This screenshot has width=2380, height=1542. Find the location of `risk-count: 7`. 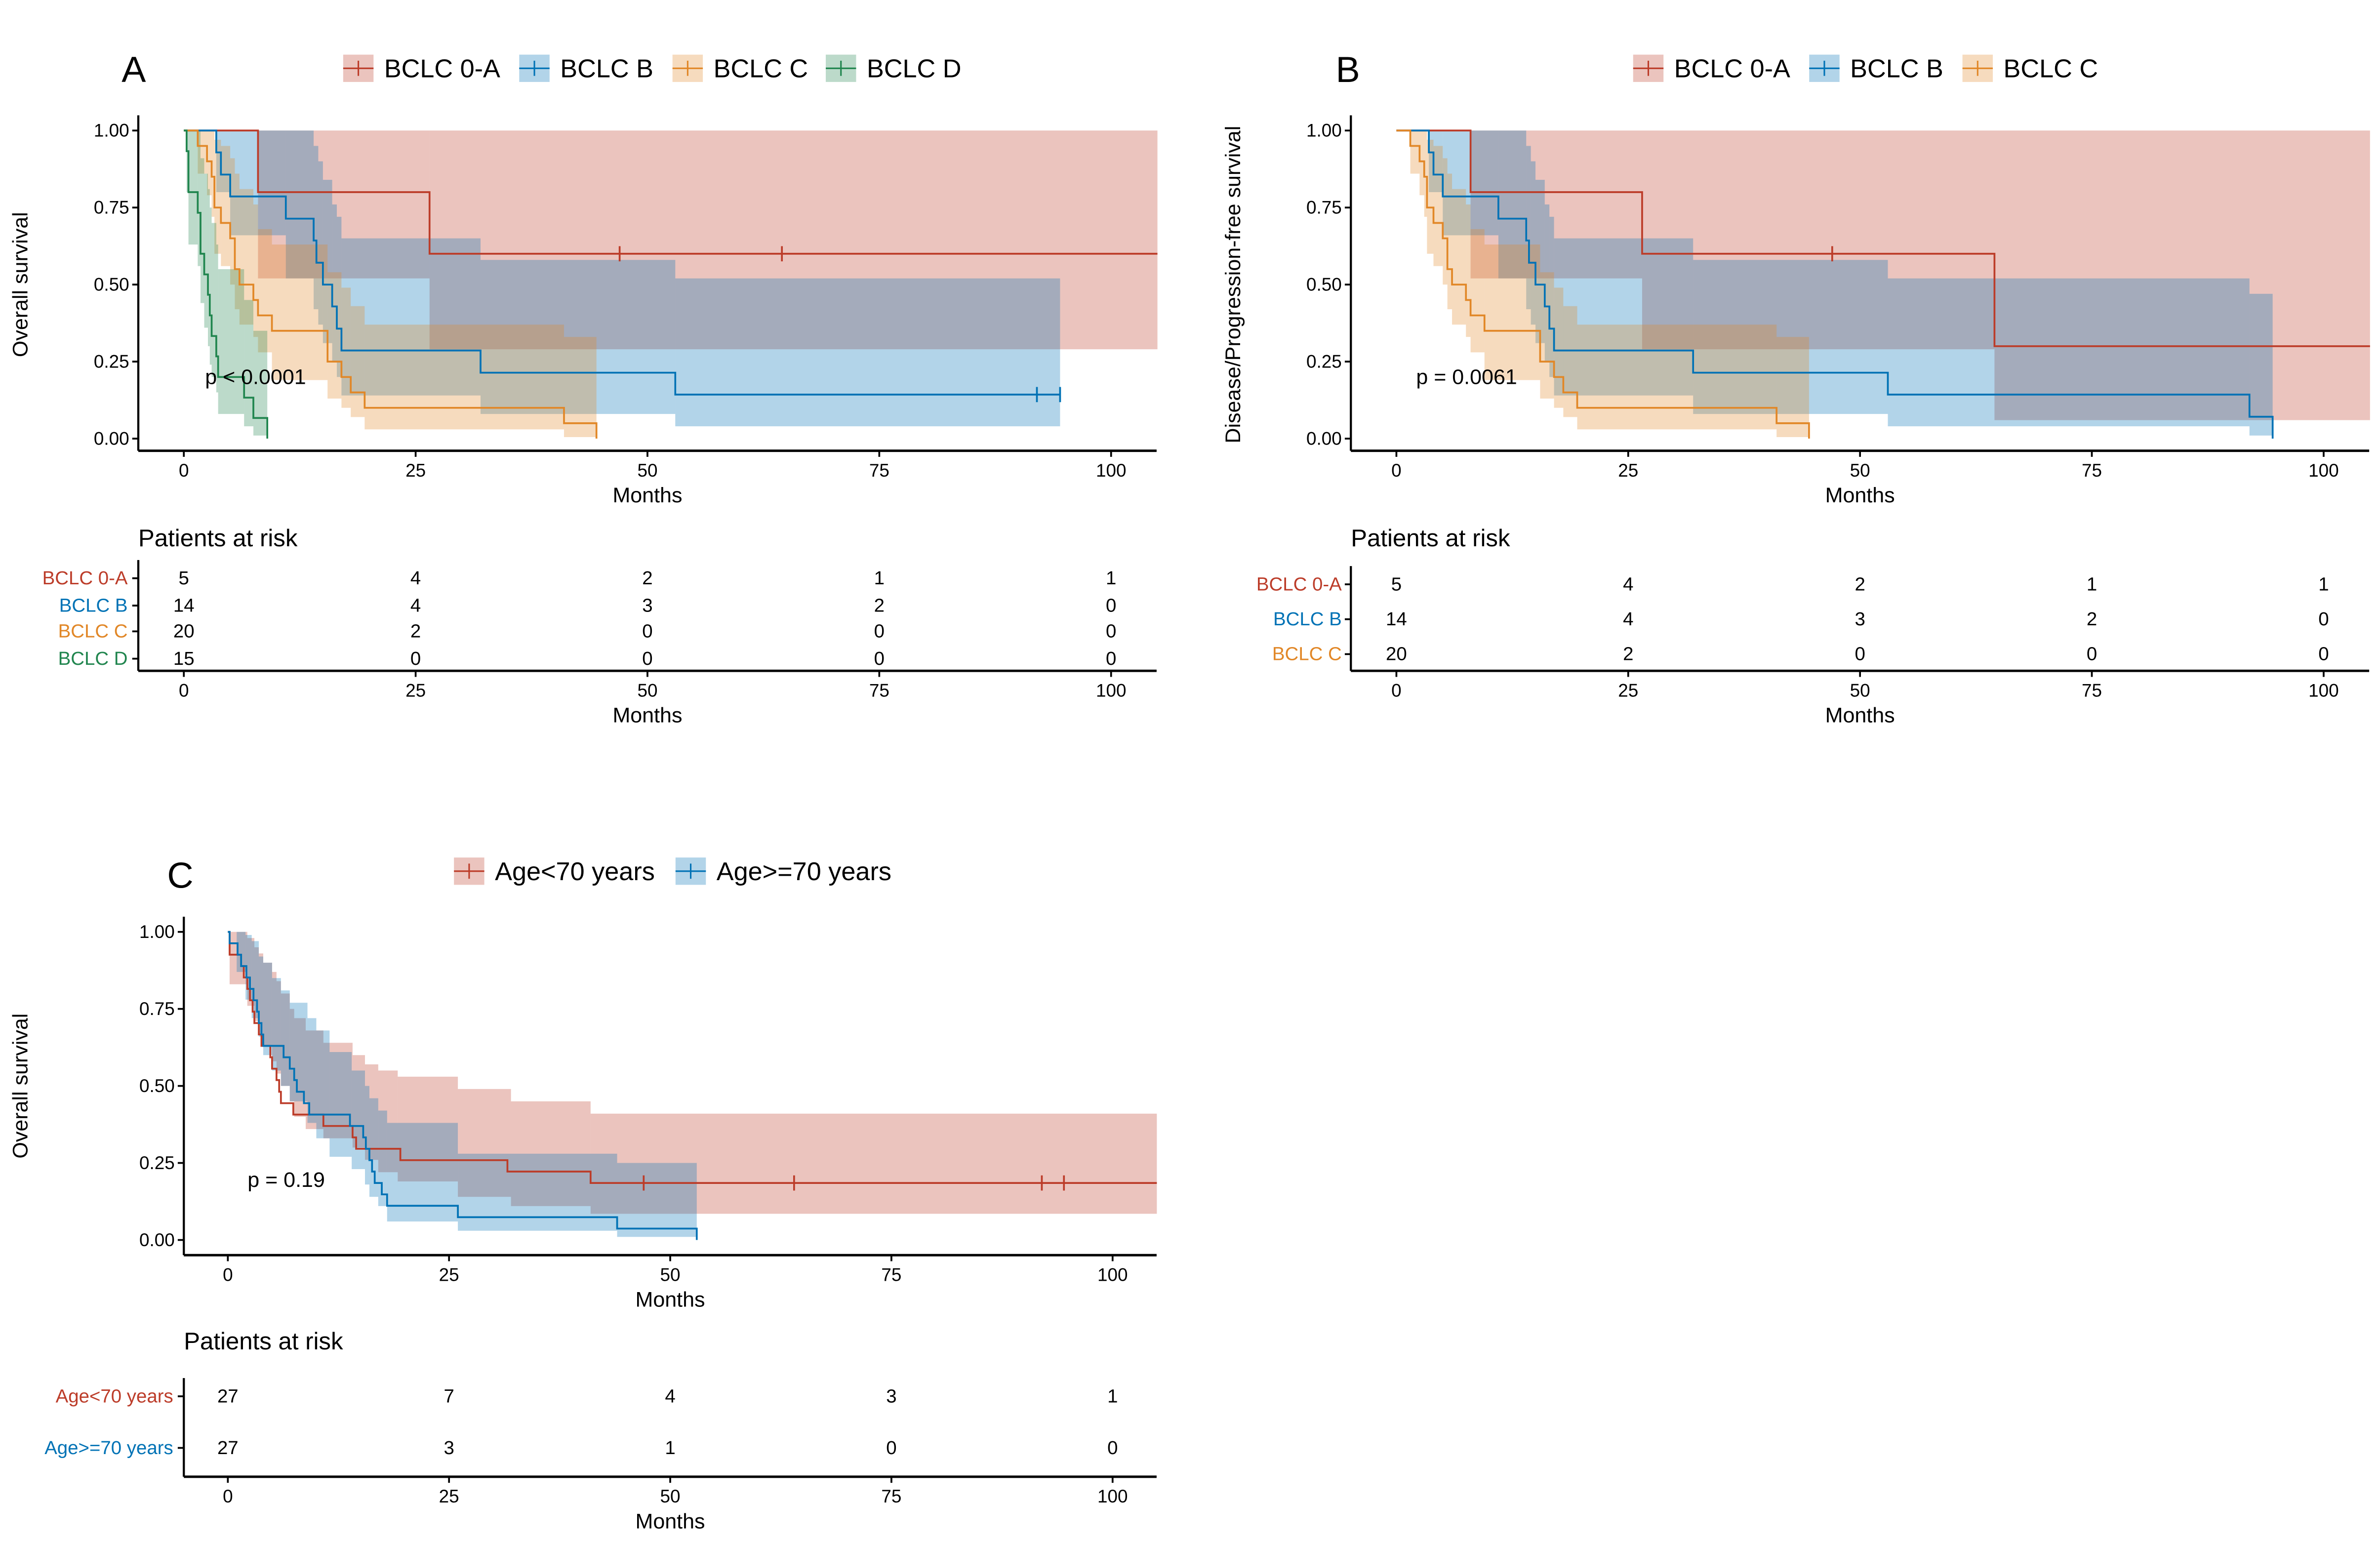

risk-count: 7 is located at coordinates (449, 1396).